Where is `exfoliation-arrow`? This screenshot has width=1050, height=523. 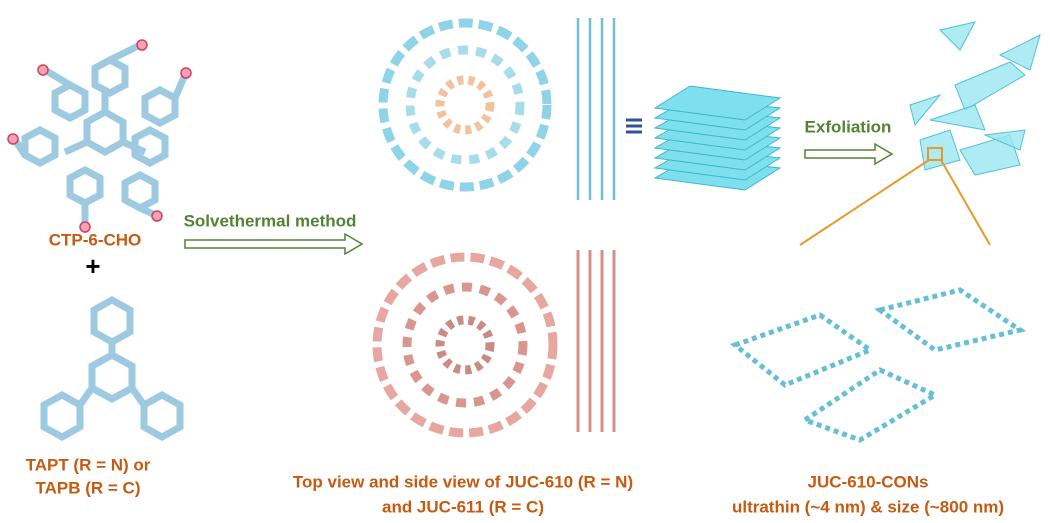
exfoliation-arrow is located at coordinates (849, 154).